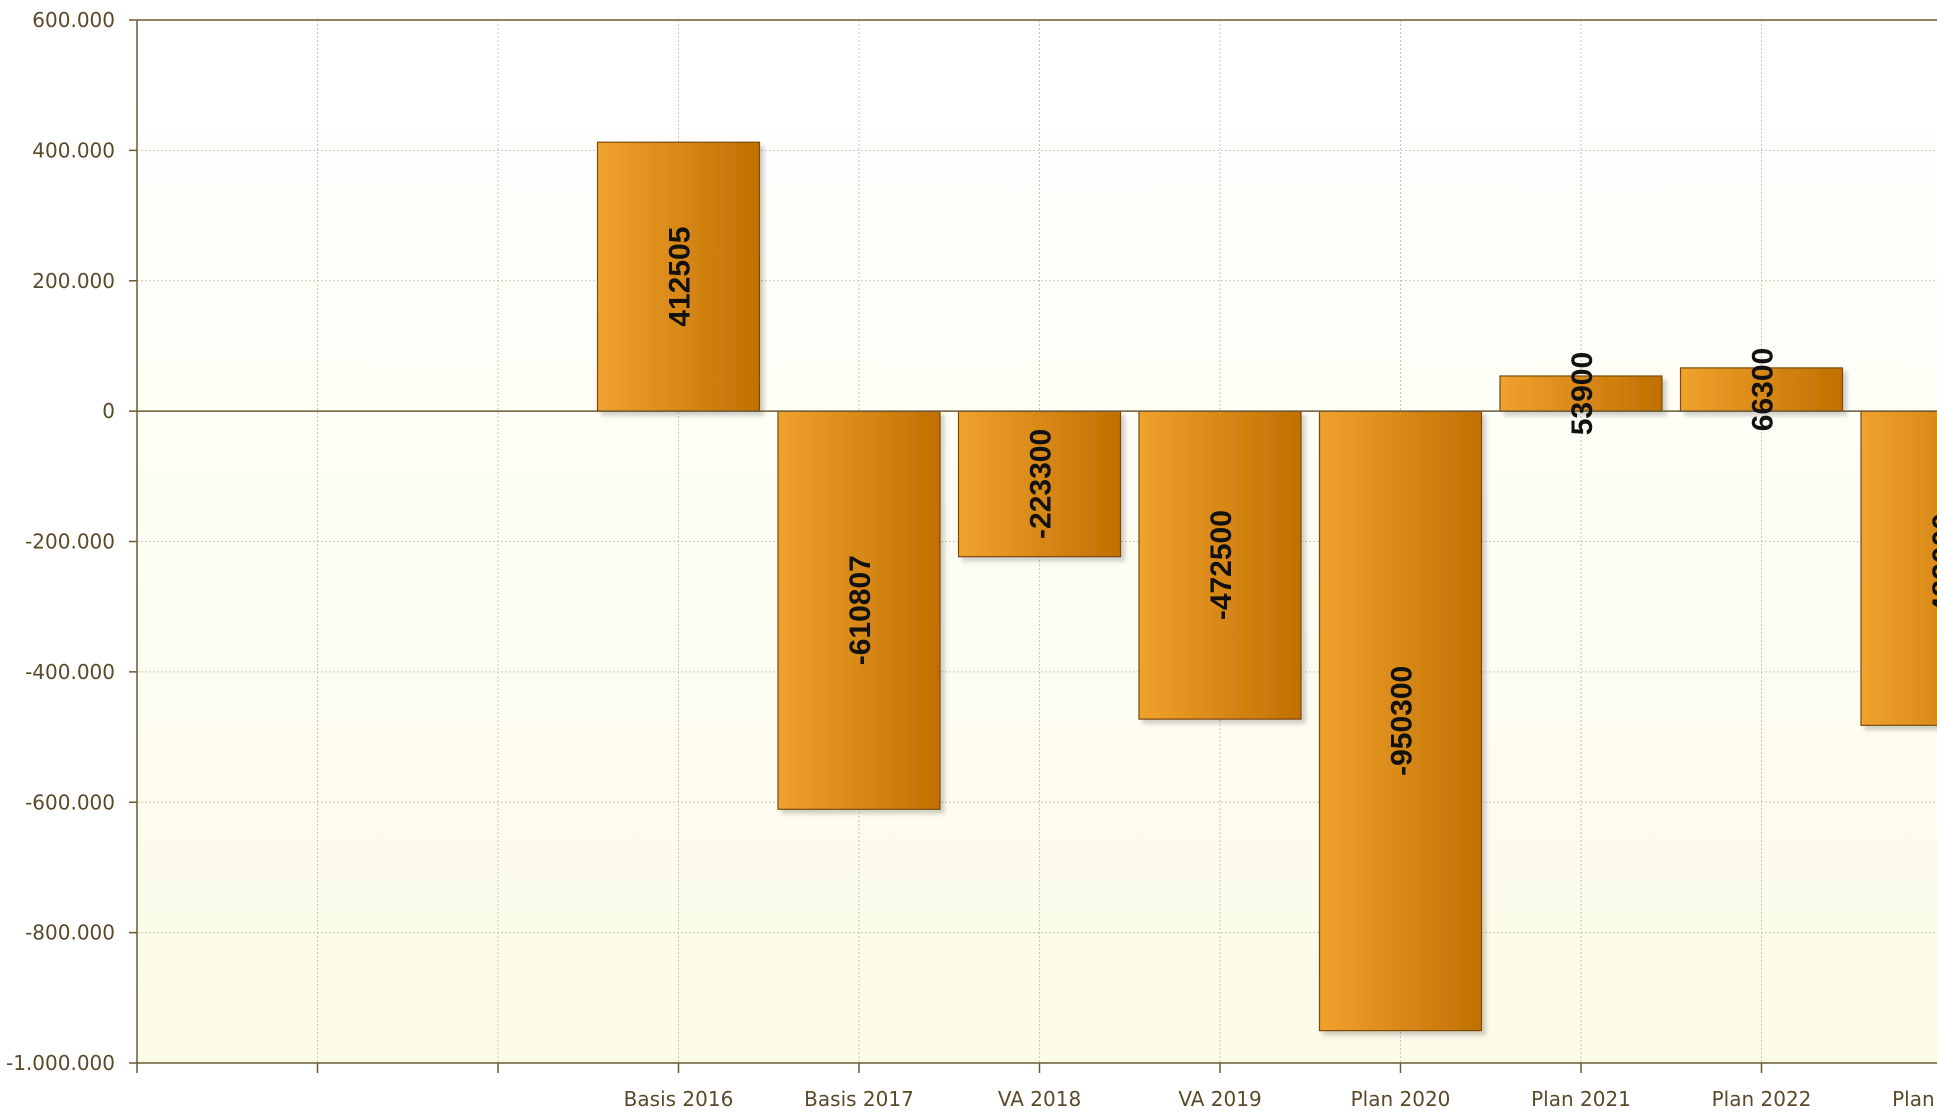  I want to click on y-tick-label: -800.000, so click(70, 933).